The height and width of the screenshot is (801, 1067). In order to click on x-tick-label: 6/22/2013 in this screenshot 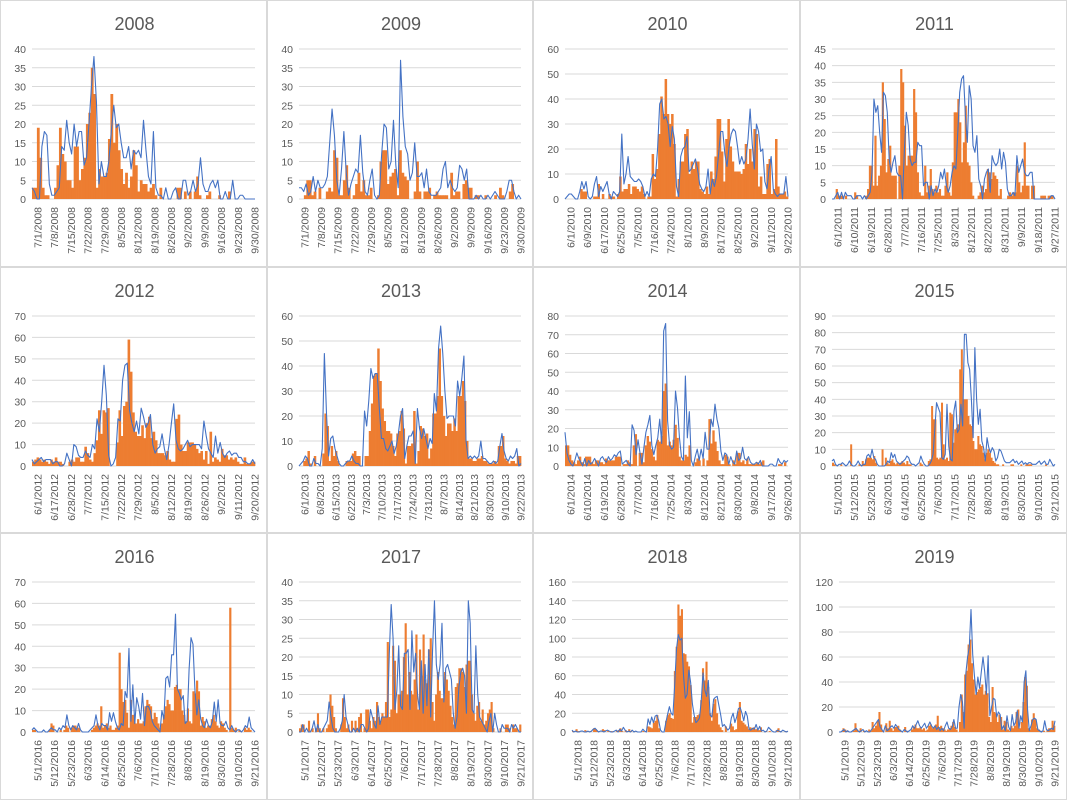, I will do `click(352, 497)`.